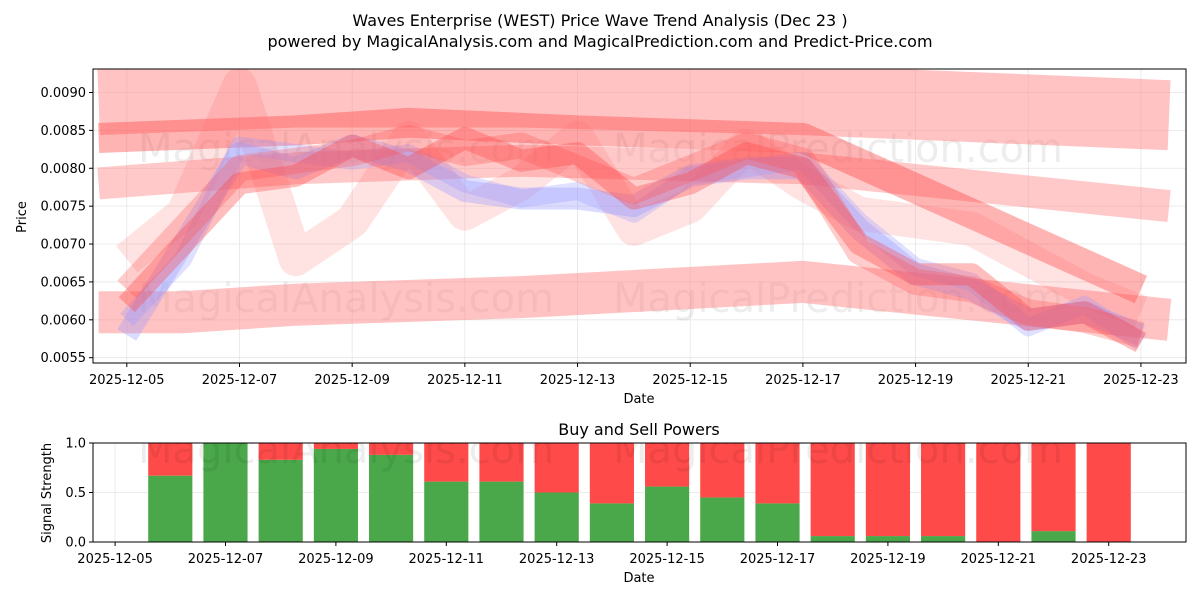 This screenshot has height=600, width=1200. Describe the element at coordinates (64, 93) in the screenshot. I see `y-tick-label: 0.0090` at that location.